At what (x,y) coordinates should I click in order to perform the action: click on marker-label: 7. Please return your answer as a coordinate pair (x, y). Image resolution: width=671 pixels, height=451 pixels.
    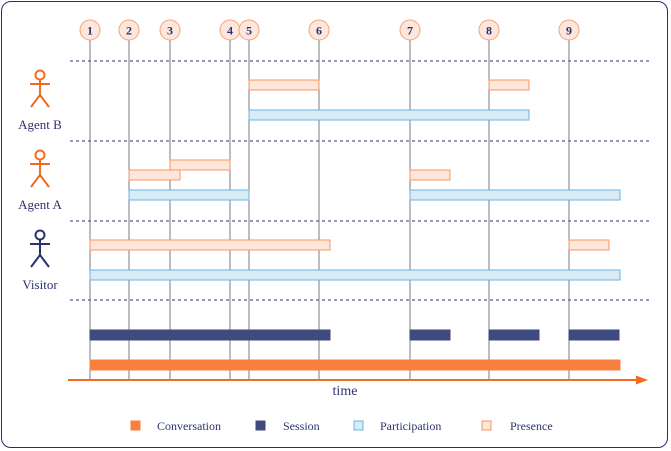
    Looking at the image, I should click on (410, 31).